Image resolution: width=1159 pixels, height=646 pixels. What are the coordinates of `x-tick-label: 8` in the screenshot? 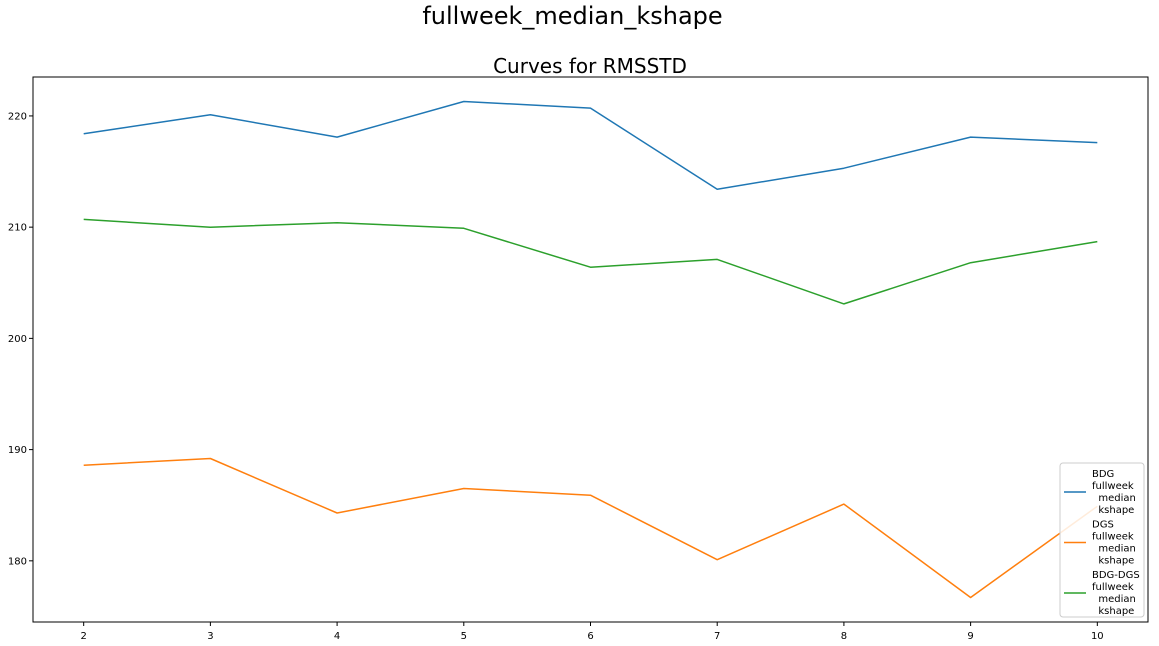 It's located at (844, 636).